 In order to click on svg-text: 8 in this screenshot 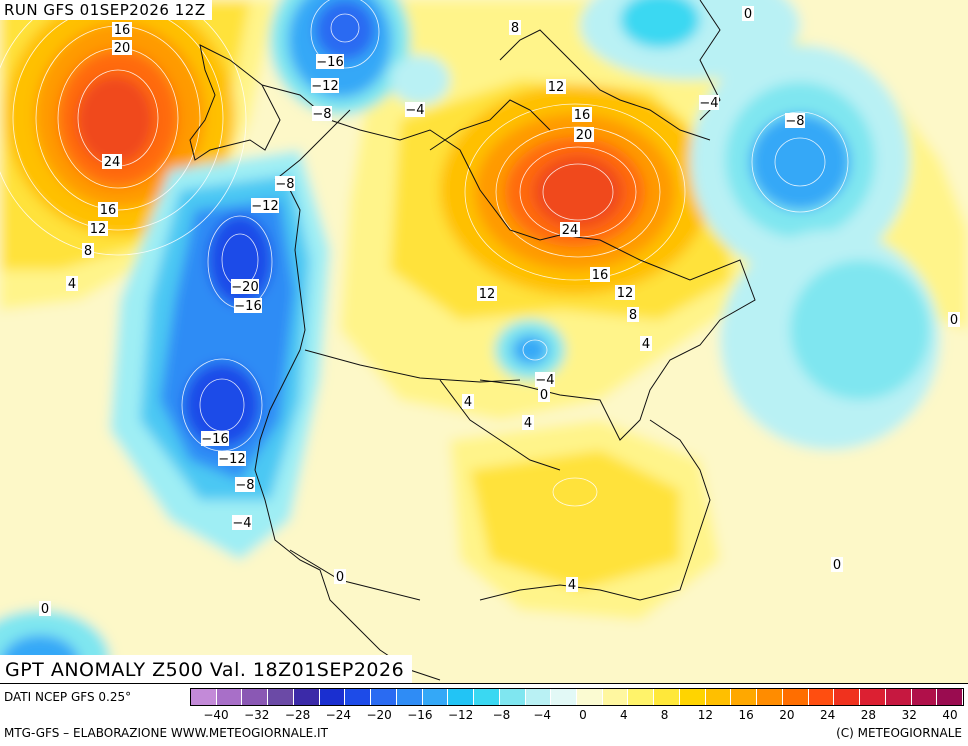, I will do `click(88, 251)`.